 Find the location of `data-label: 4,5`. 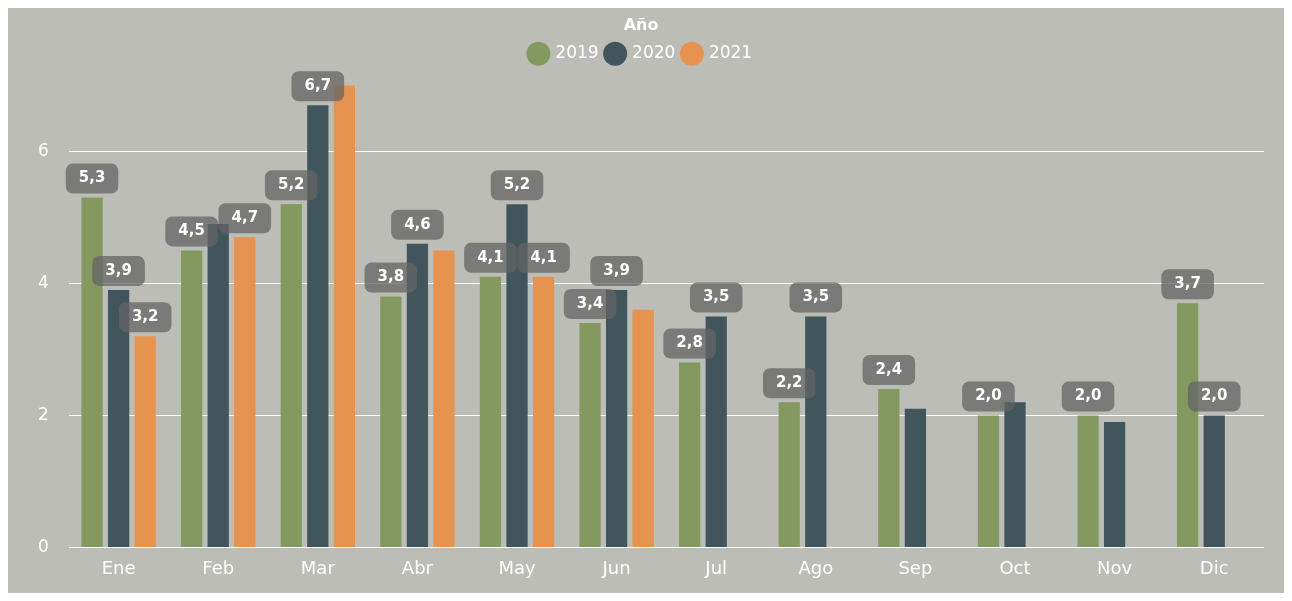

data-label: 4,5 is located at coordinates (191, 230).